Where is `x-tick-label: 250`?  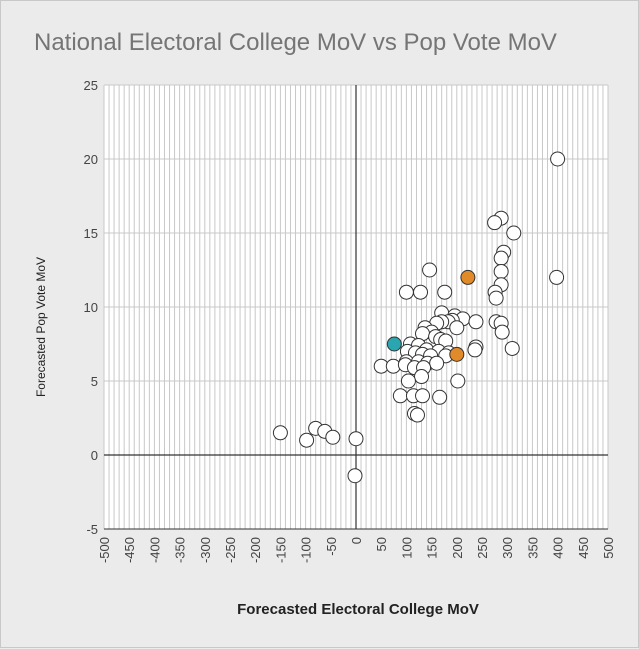
x-tick-label: 250 is located at coordinates (482, 548).